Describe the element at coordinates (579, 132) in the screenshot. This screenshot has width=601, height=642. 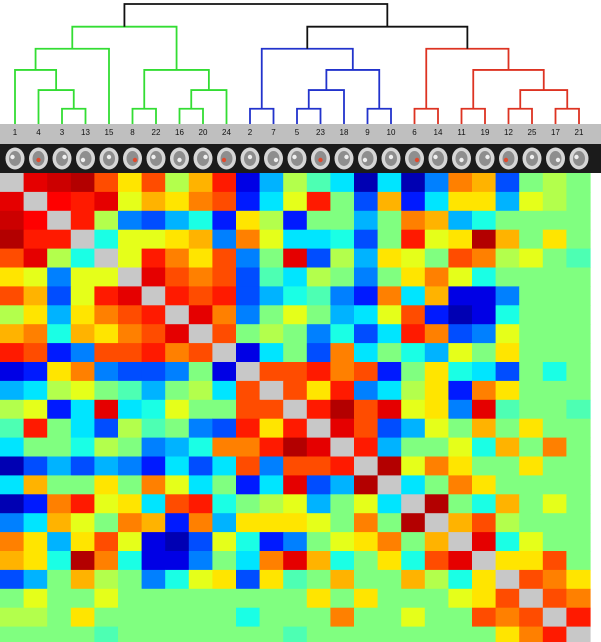
I see `component-label: 21` at that location.